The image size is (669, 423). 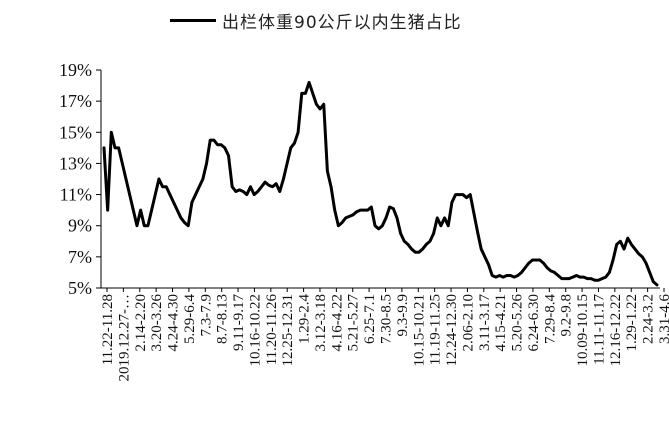 What do you see at coordinates (387, 319) in the screenshot?
I see `x-tick-label: 7.30-8.5` at bounding box center [387, 319].